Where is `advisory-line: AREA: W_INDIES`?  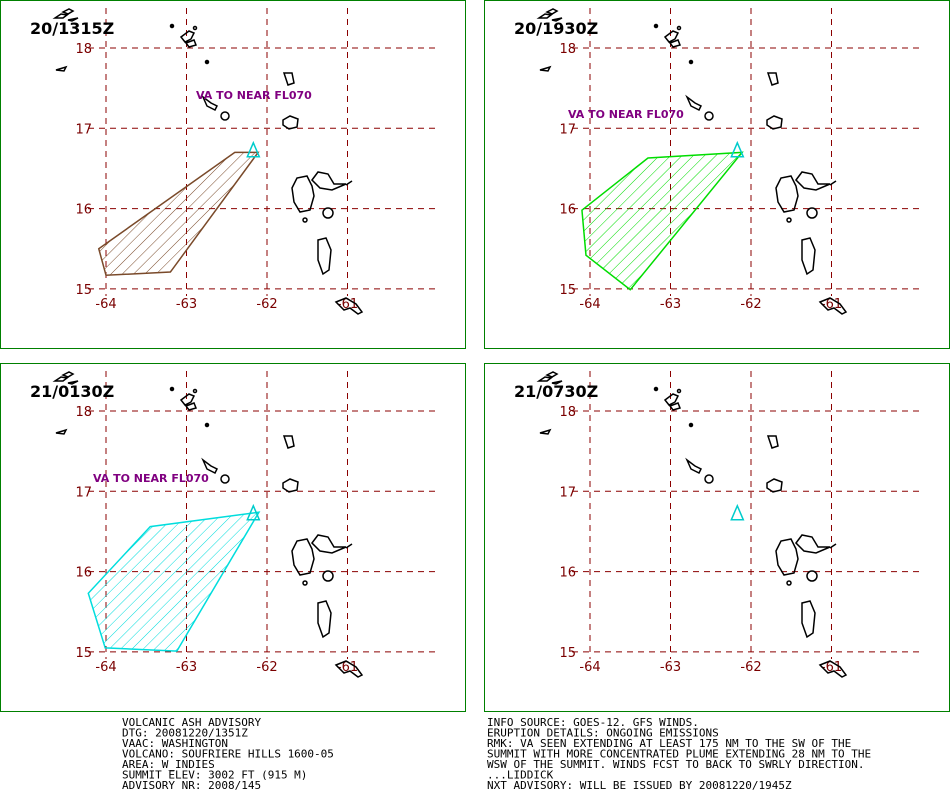
advisory-line: AREA: W_INDIES is located at coordinates (168, 764).